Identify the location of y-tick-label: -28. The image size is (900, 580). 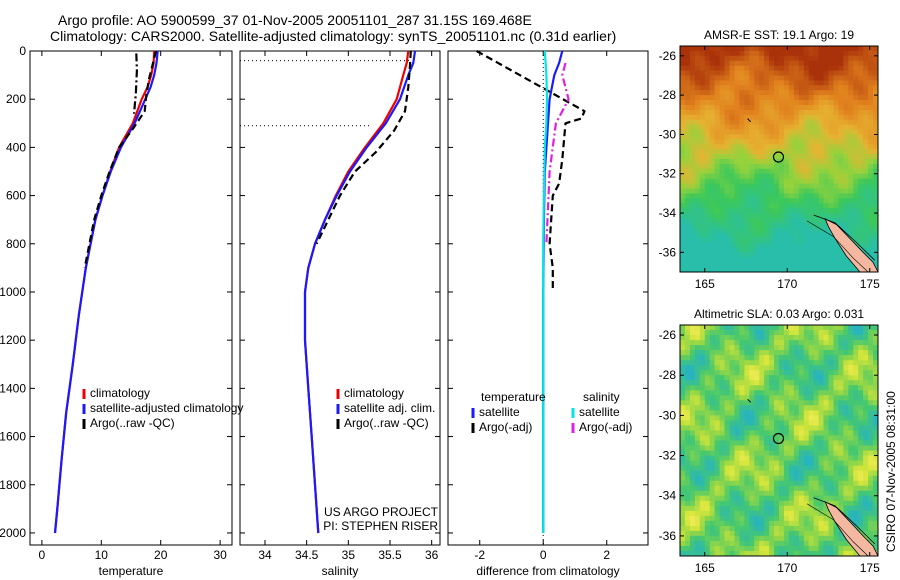
(668, 95).